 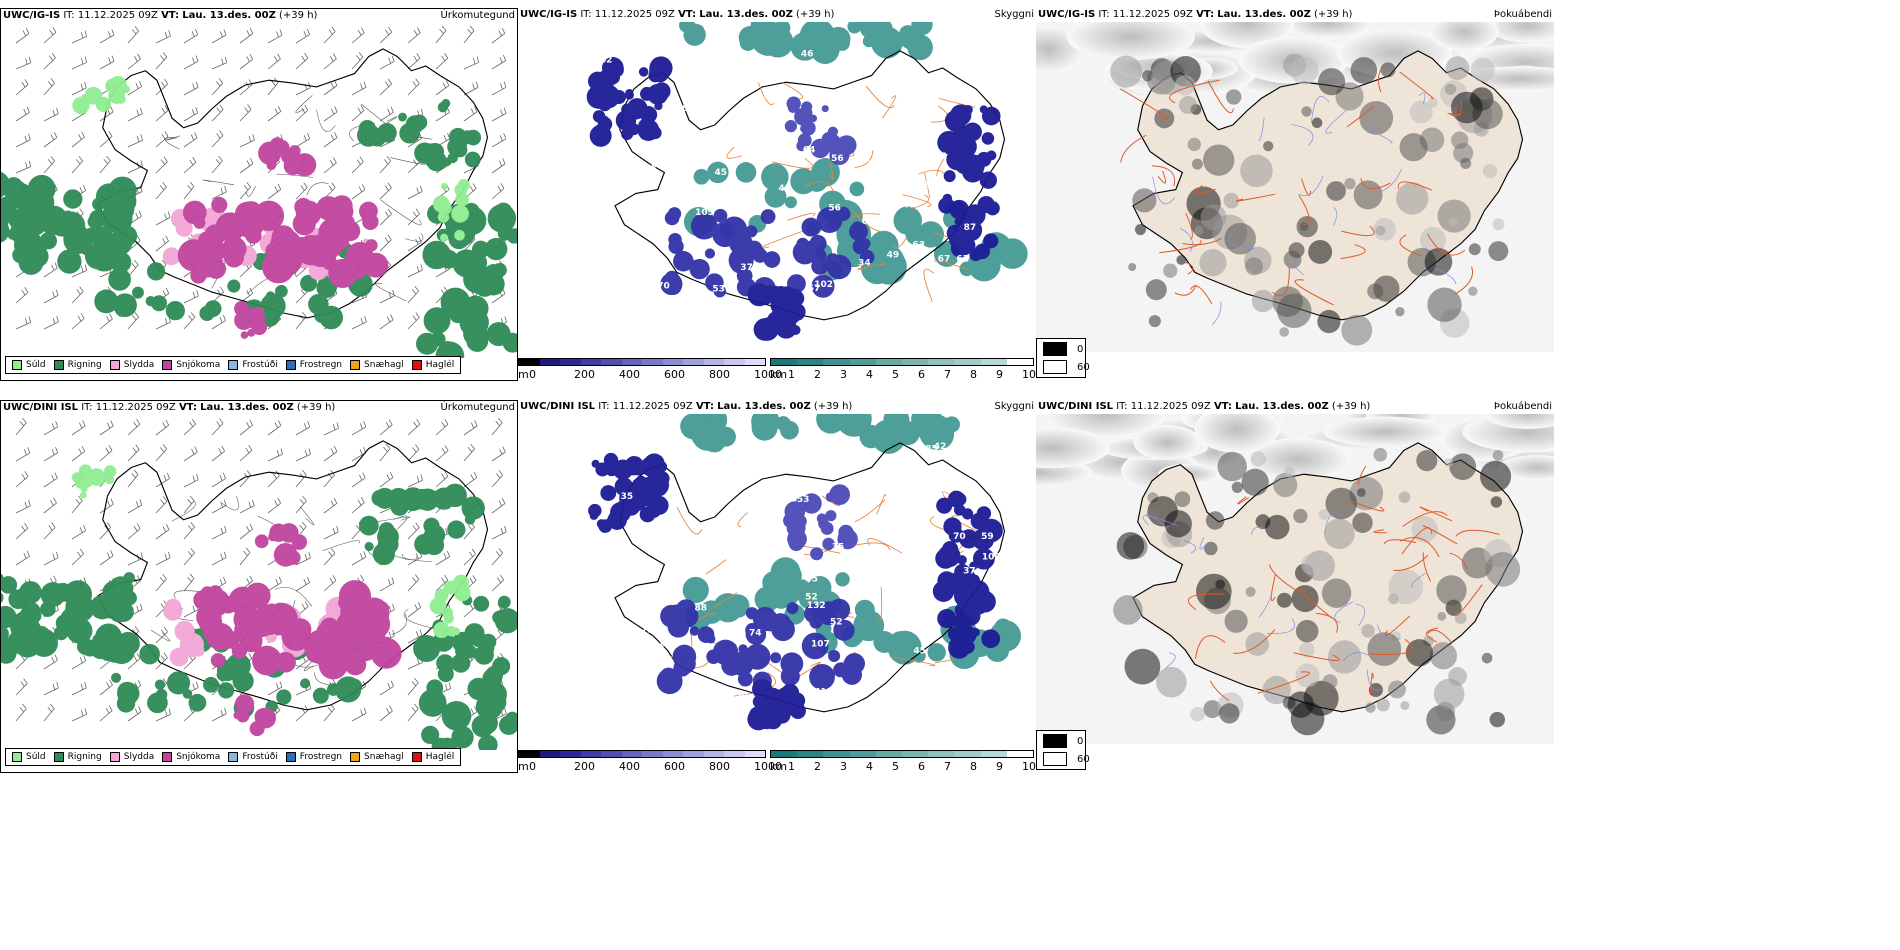 What do you see at coordinates (1055, 741) in the screenshot?
I see `fog-legend-swatch` at bounding box center [1055, 741].